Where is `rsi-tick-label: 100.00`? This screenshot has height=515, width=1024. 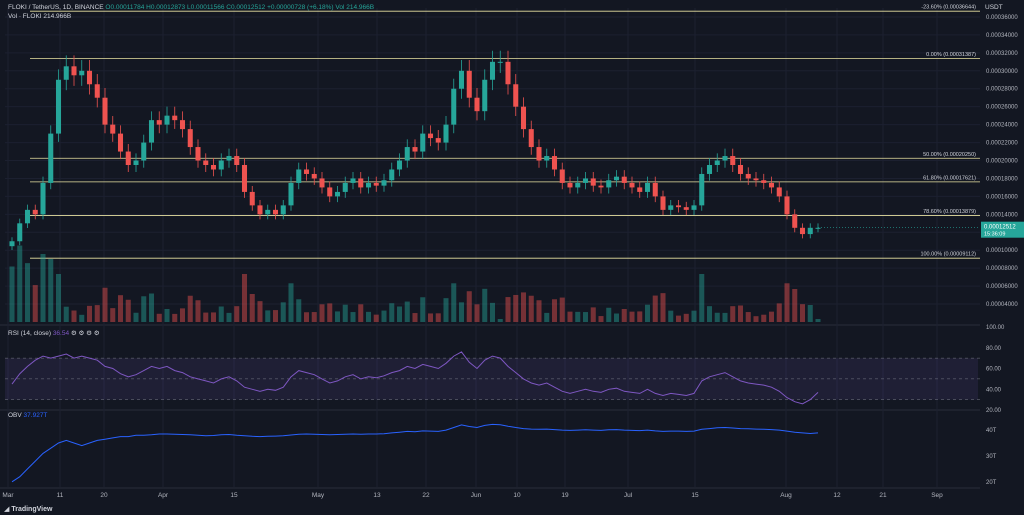 rsi-tick-label: 100.00 is located at coordinates (995, 328).